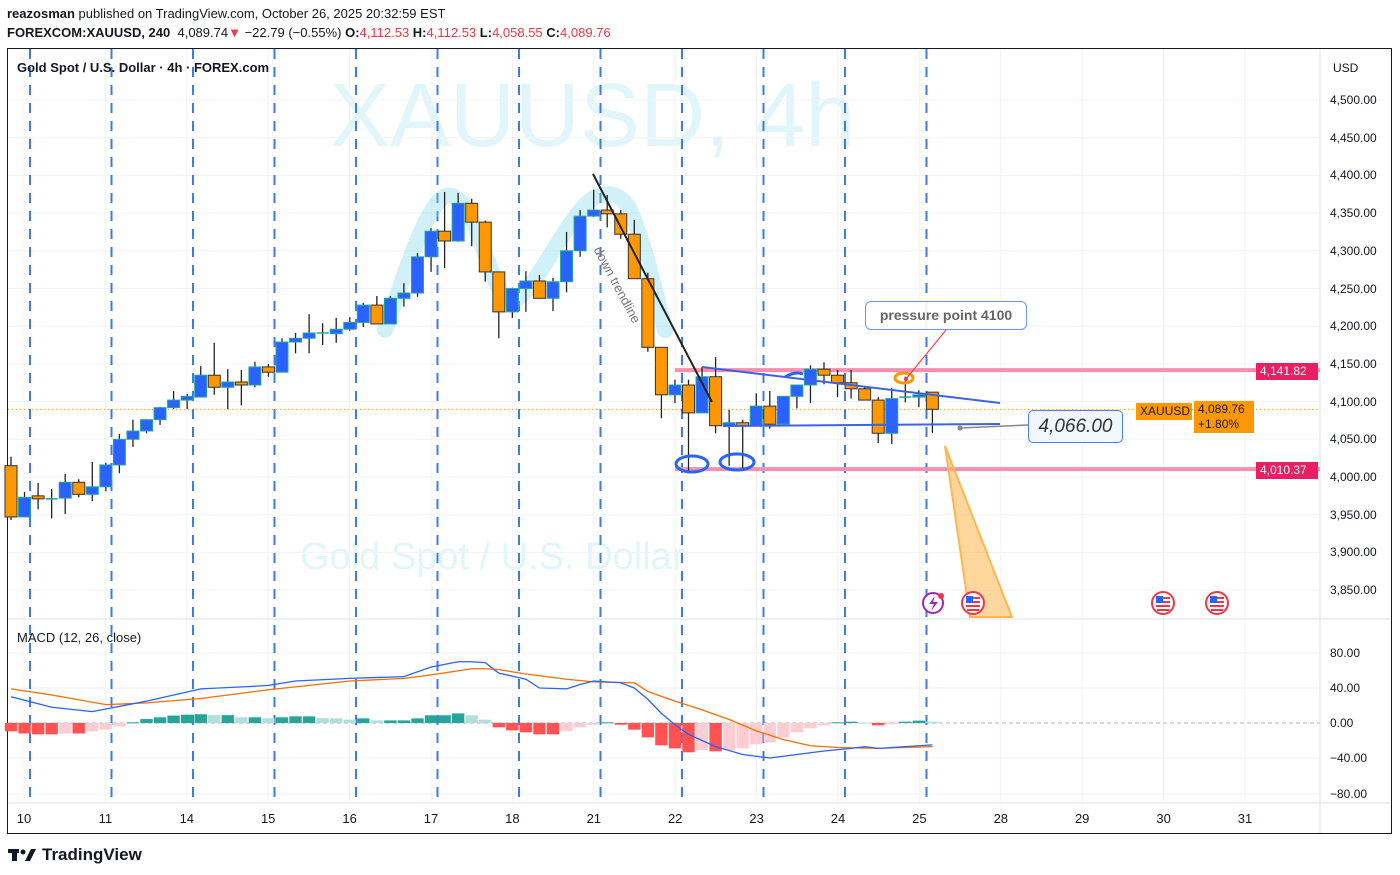 This screenshot has height=875, width=1400. I want to click on macd-line, so click(471, 710).